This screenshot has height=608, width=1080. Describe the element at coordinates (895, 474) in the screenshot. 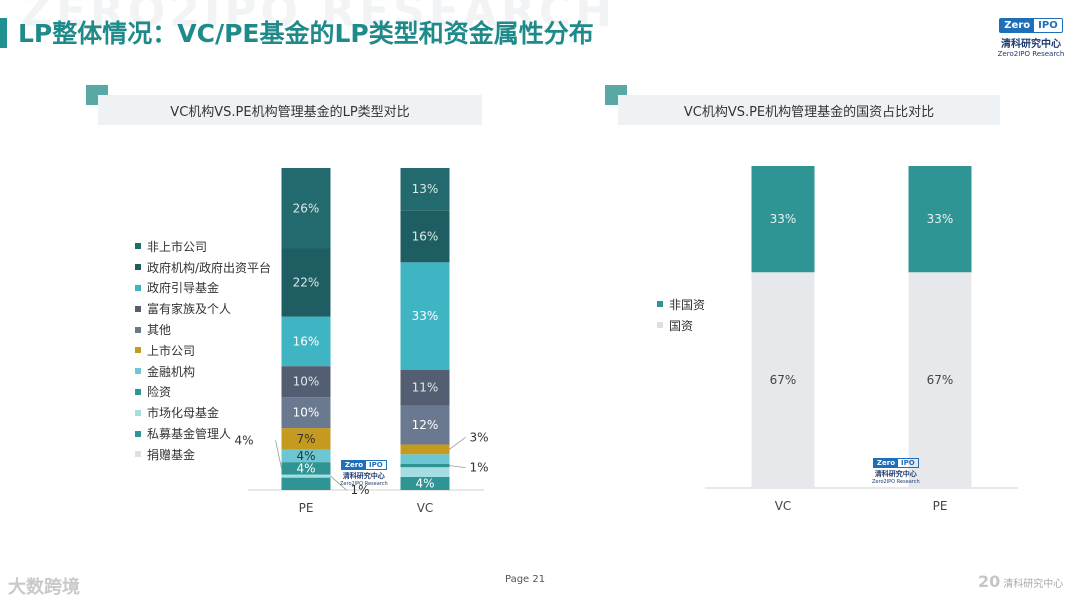

I see `chart2-logo-cn: 清科研究中心` at that location.